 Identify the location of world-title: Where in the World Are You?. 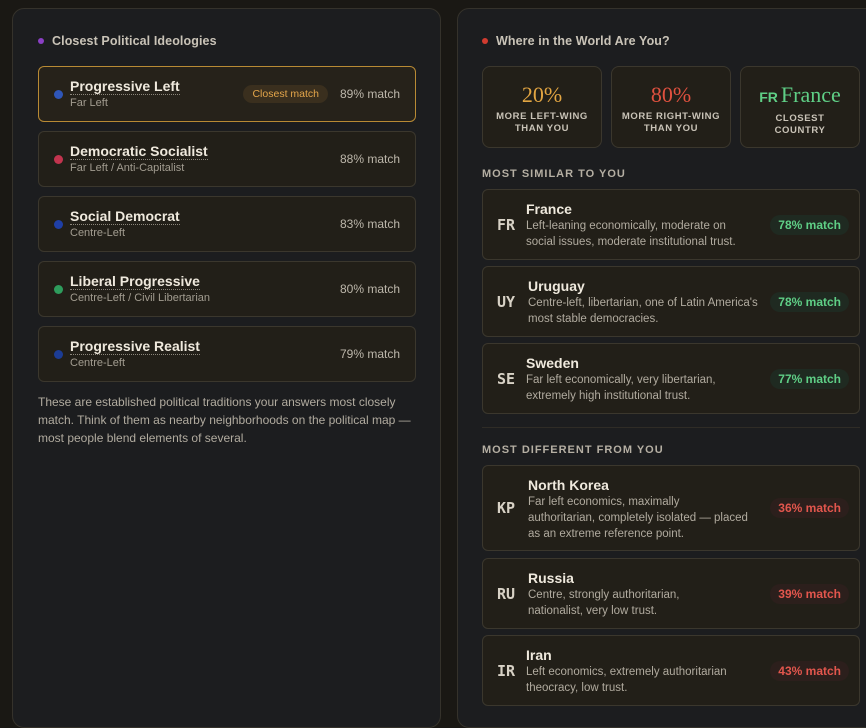
(576, 41).